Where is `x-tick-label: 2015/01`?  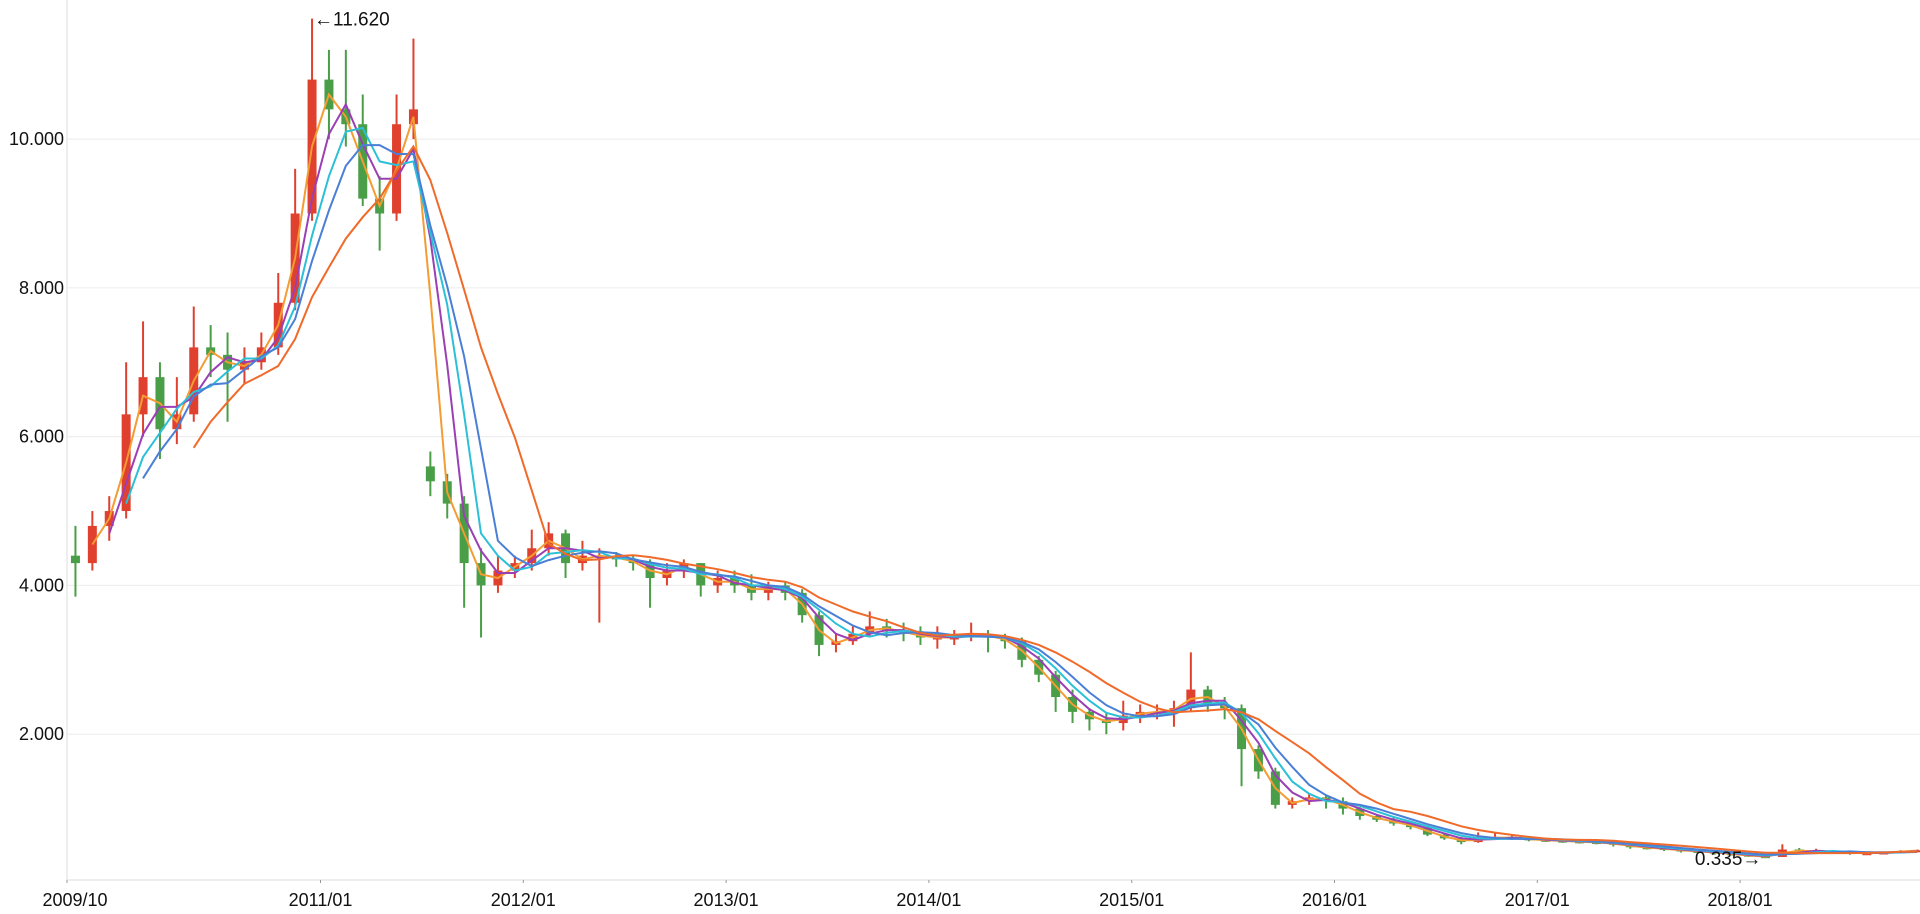
x-tick-label: 2015/01 is located at coordinates (1131, 900).